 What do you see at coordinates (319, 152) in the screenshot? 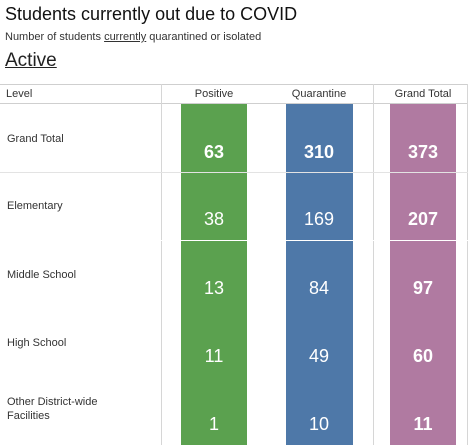
I see `cell-quarantine-grand-total: 310` at bounding box center [319, 152].